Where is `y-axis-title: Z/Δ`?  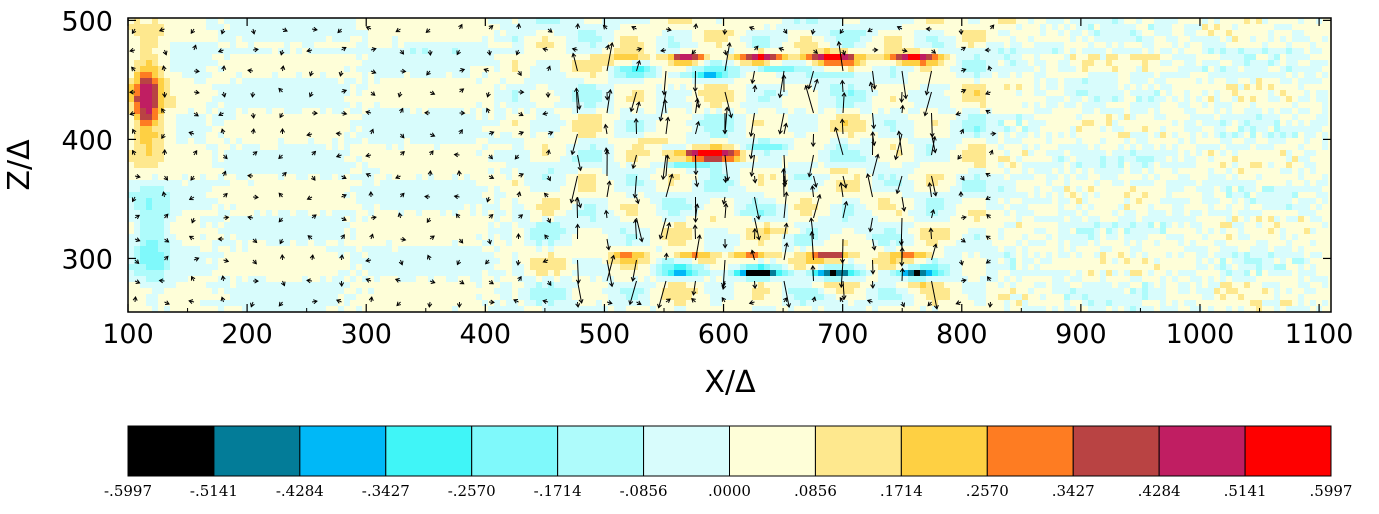 y-axis-title: Z/Δ is located at coordinates (19, 165).